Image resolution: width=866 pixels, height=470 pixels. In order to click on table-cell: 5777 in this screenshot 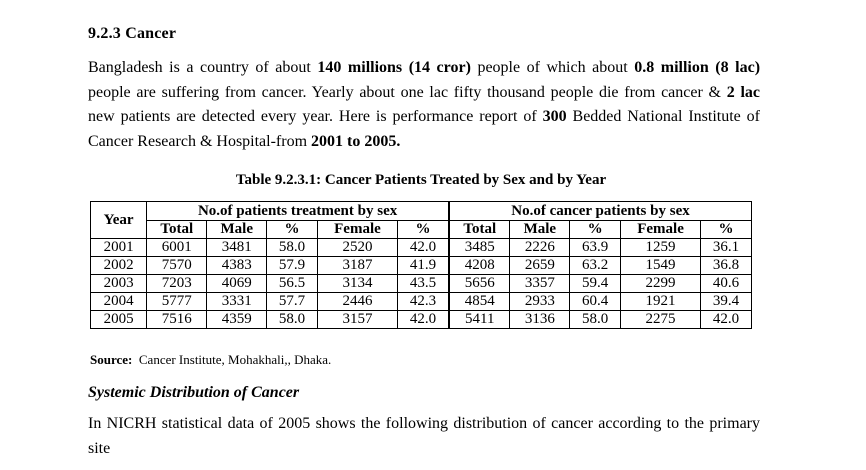, I will do `click(177, 301)`.